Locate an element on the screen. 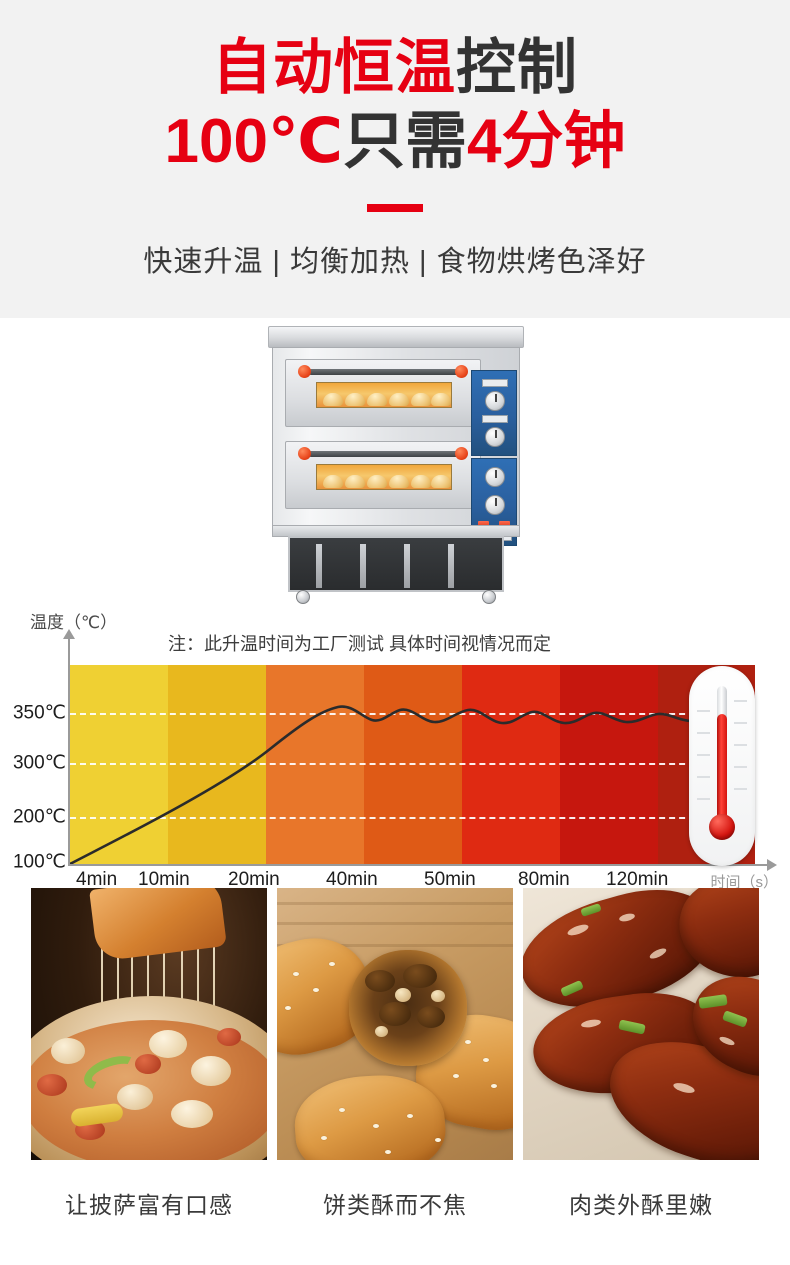  oven-product-image is located at coordinates (396, 465).